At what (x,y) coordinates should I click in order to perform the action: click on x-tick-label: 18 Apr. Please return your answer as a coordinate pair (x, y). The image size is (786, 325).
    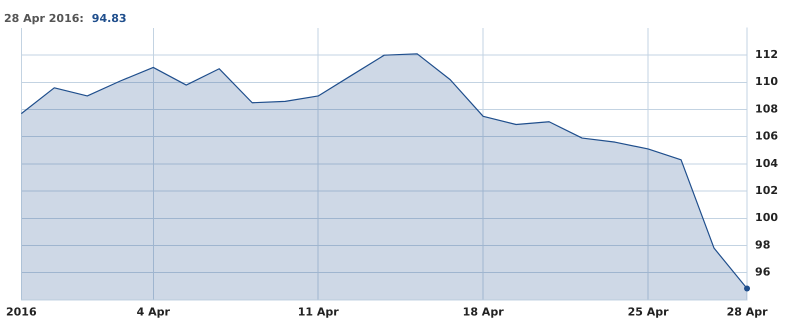
    Looking at the image, I should click on (483, 311).